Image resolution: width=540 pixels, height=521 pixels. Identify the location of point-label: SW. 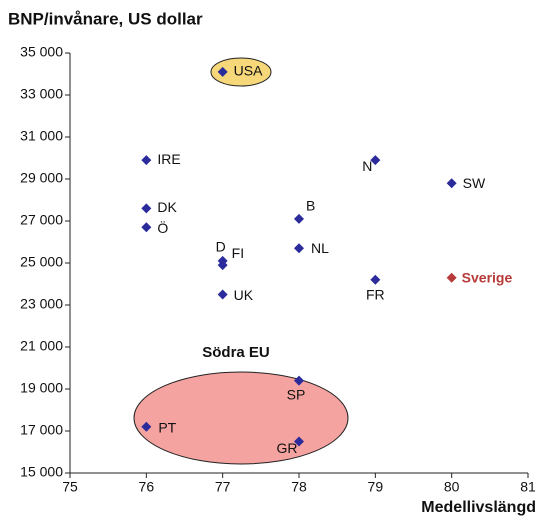
(474, 183).